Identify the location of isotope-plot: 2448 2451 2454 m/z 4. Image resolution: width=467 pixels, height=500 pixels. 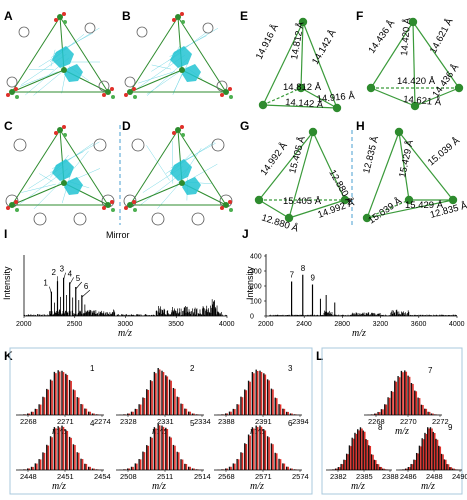
(63, 455).